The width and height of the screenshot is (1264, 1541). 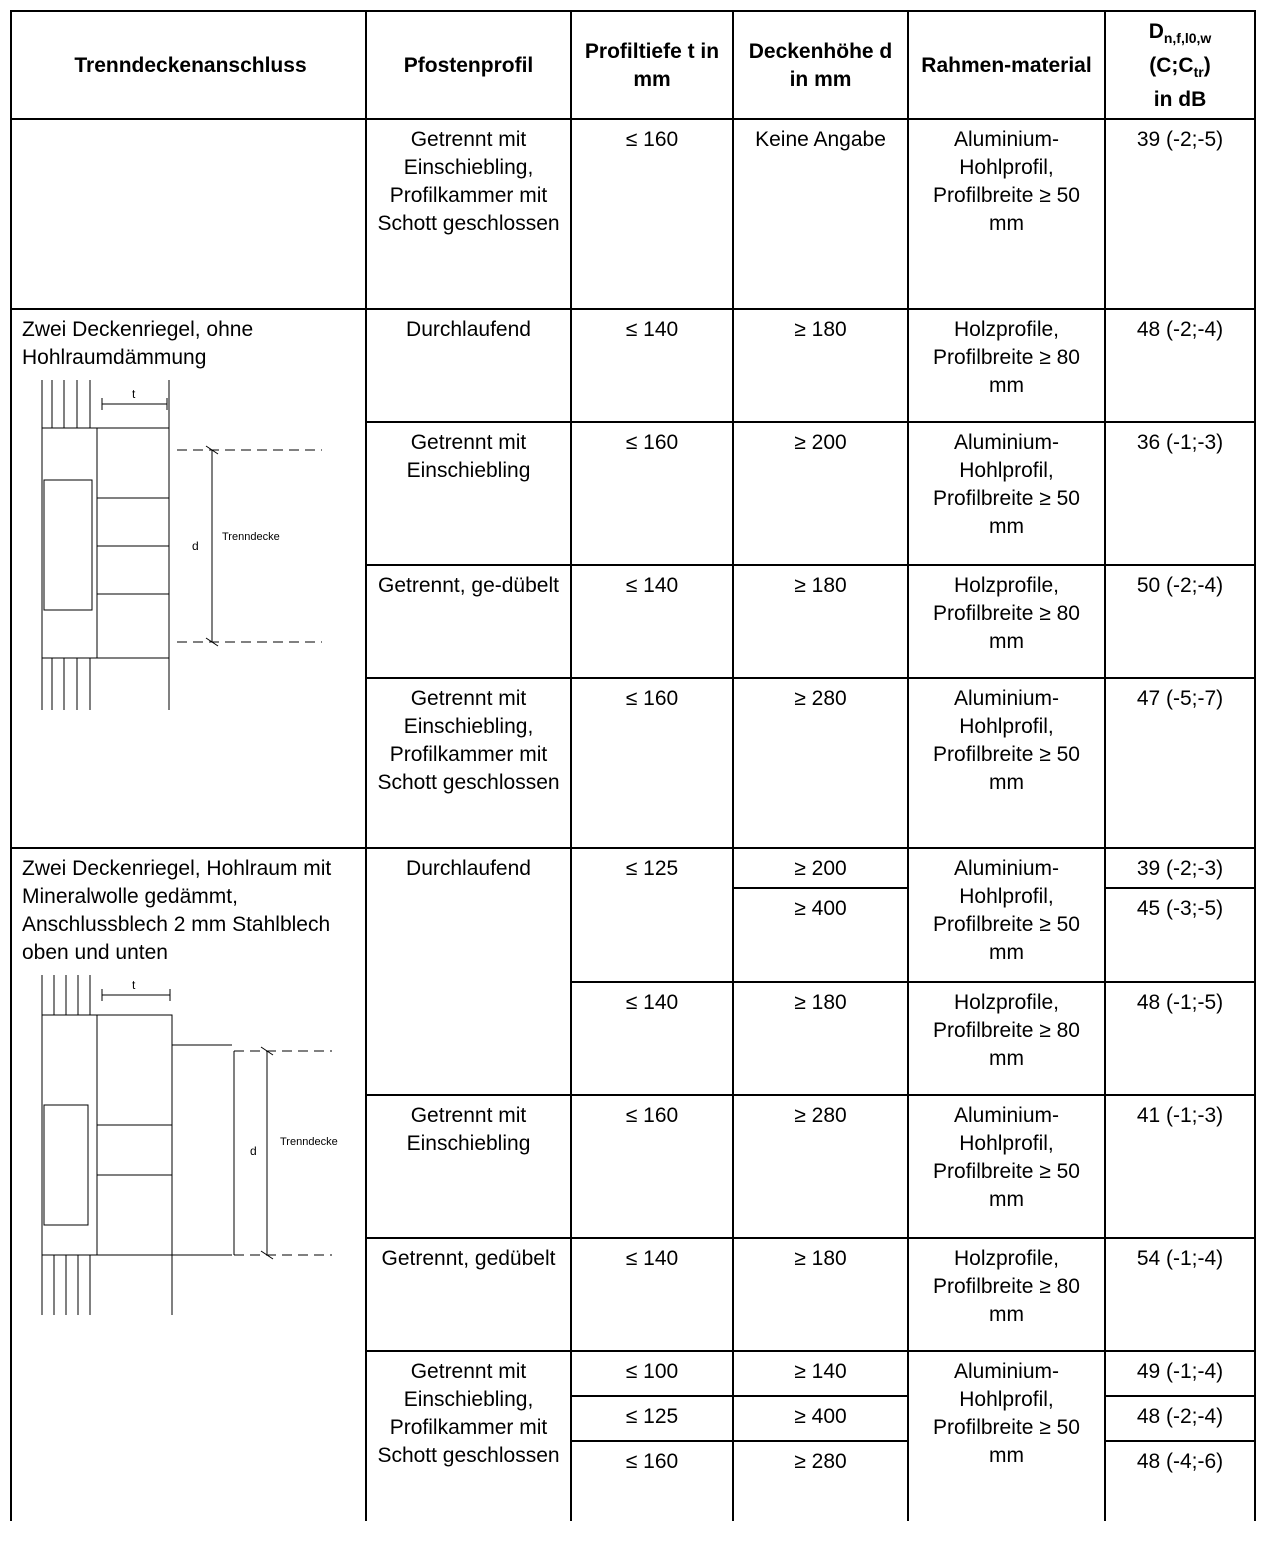 I want to click on cell-db: 48 (-4;-6), so click(x=1180, y=1481).